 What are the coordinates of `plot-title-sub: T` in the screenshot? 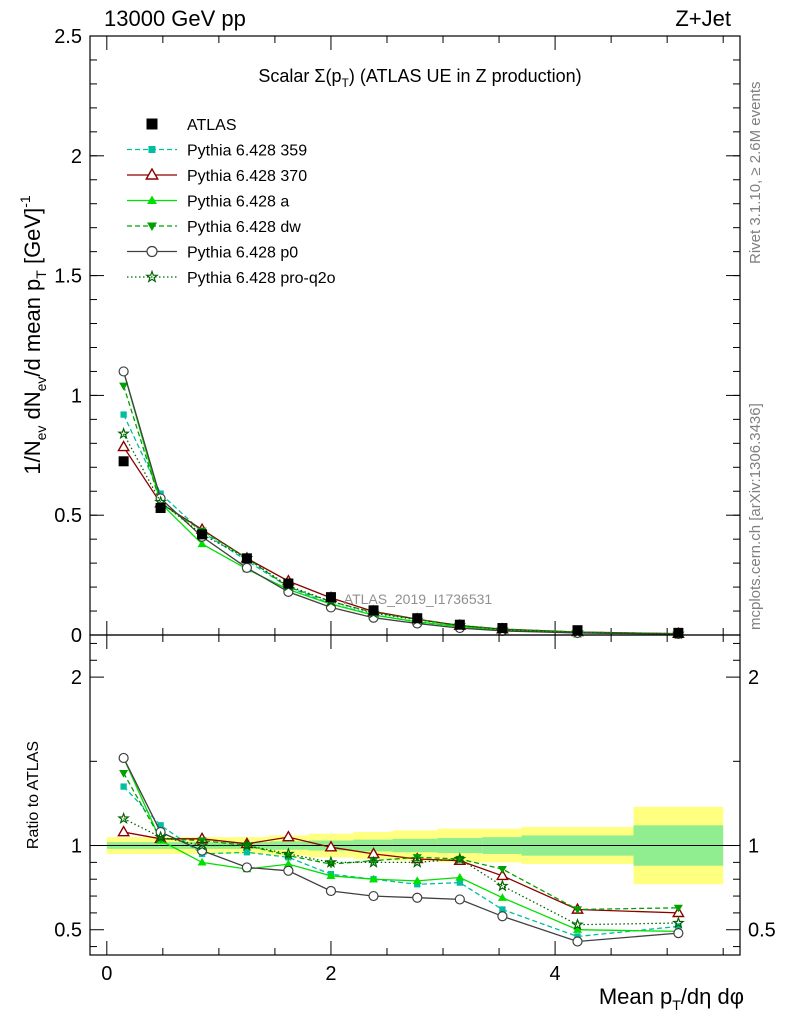 It's located at (346, 83).